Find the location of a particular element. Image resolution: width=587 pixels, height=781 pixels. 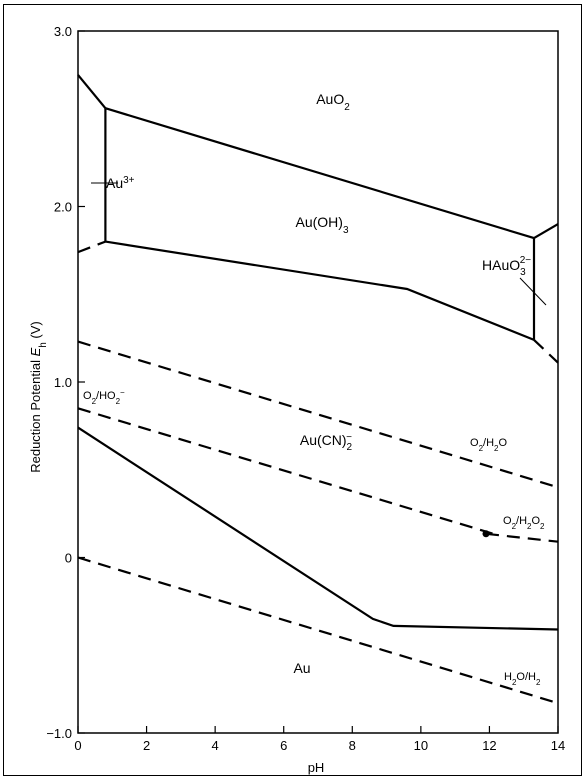

boundary-au3-au-bottom is located at coordinates (91, 247).